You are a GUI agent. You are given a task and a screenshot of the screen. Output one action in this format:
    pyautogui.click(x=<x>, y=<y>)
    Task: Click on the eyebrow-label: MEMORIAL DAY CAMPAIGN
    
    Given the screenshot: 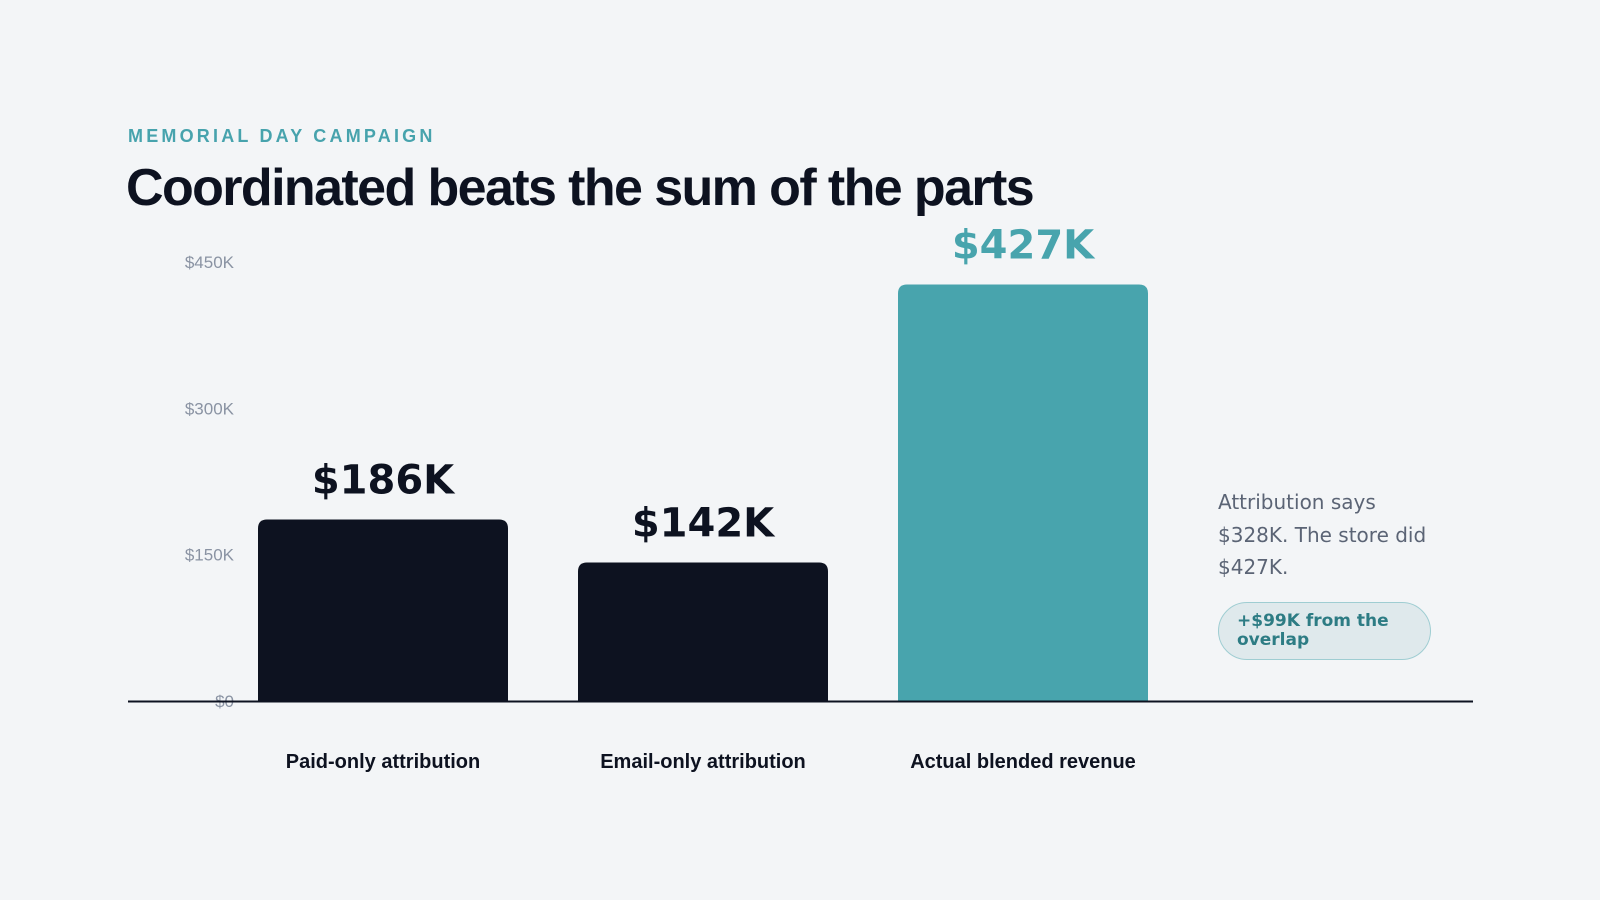 What is the action you would take?
    pyautogui.click(x=282, y=136)
    